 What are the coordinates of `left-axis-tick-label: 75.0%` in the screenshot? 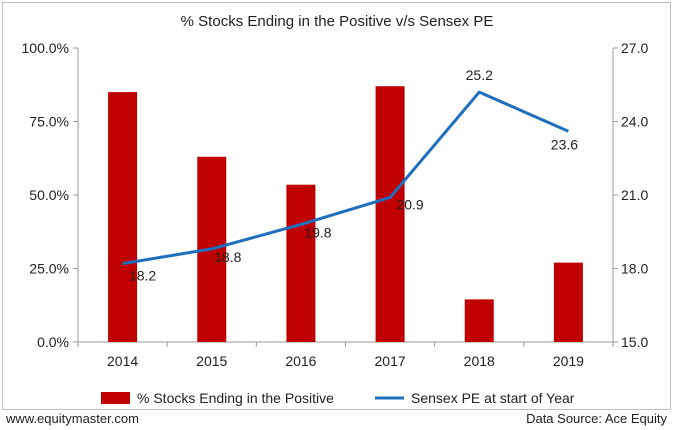 It's located at (49, 122).